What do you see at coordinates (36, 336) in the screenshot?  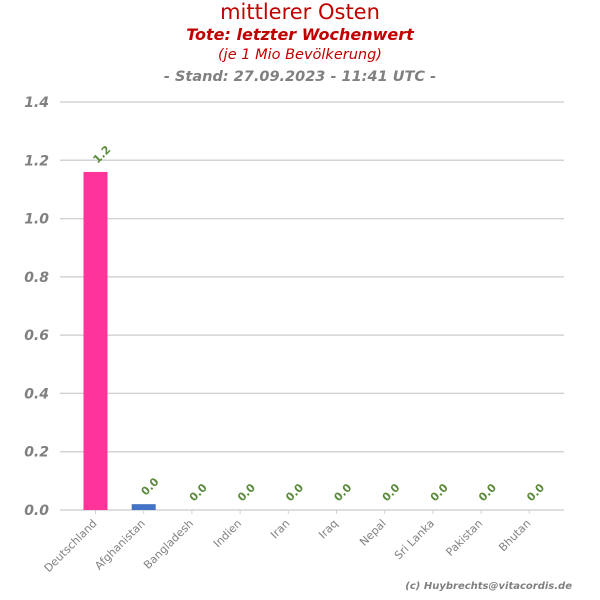 I see `y-tick-label: 0.6` at bounding box center [36, 336].